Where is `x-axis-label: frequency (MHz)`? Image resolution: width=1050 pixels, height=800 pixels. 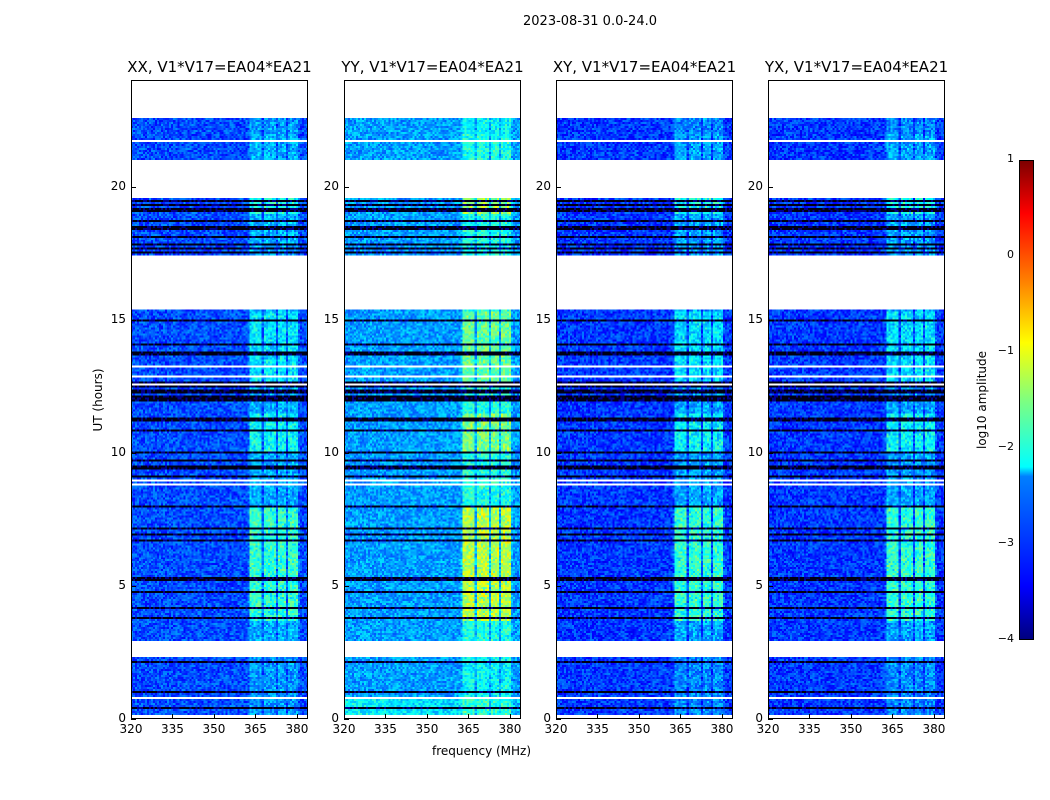 x-axis-label: frequency (MHz) is located at coordinates (482, 751).